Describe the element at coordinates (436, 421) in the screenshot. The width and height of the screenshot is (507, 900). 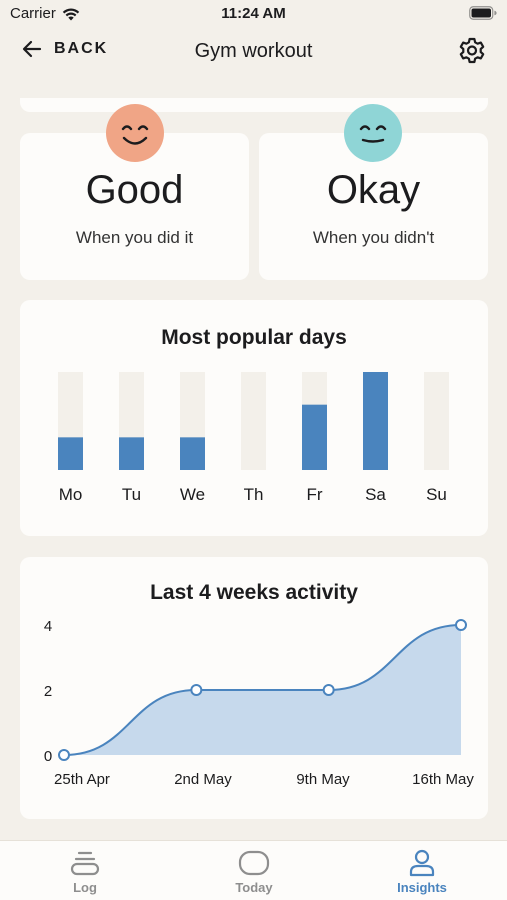
I see `bar-track-su` at that location.